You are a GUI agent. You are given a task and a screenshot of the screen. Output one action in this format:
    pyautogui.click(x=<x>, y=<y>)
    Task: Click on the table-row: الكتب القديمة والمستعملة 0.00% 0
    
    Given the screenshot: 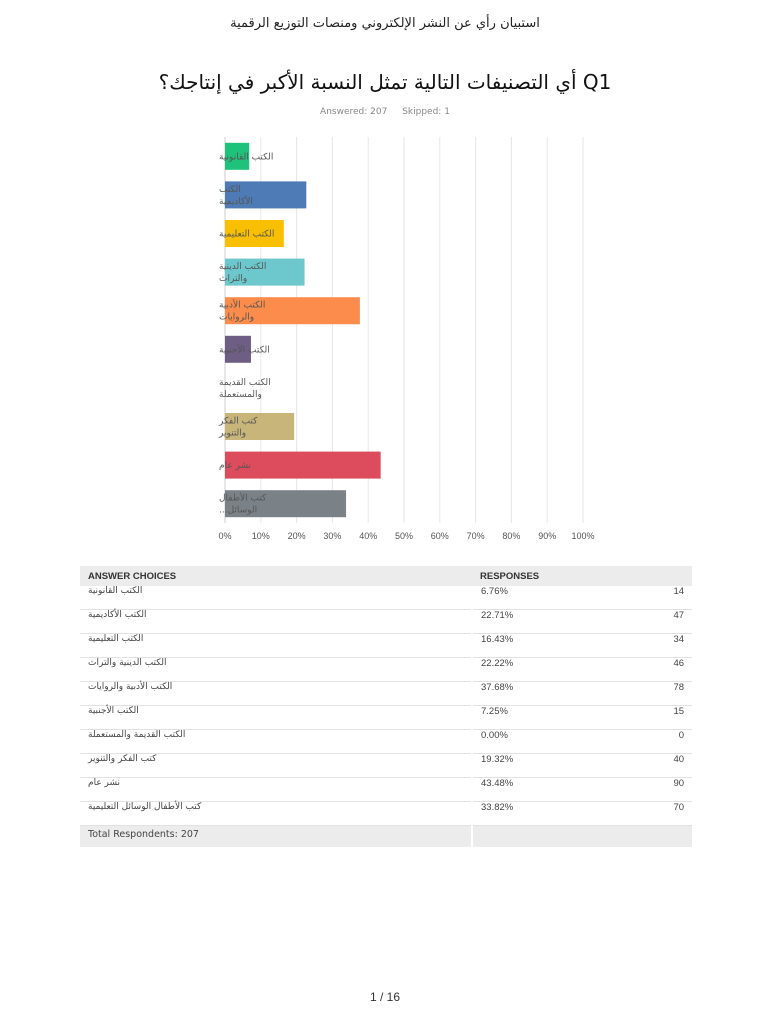 What is the action you would take?
    pyautogui.click(x=386, y=741)
    